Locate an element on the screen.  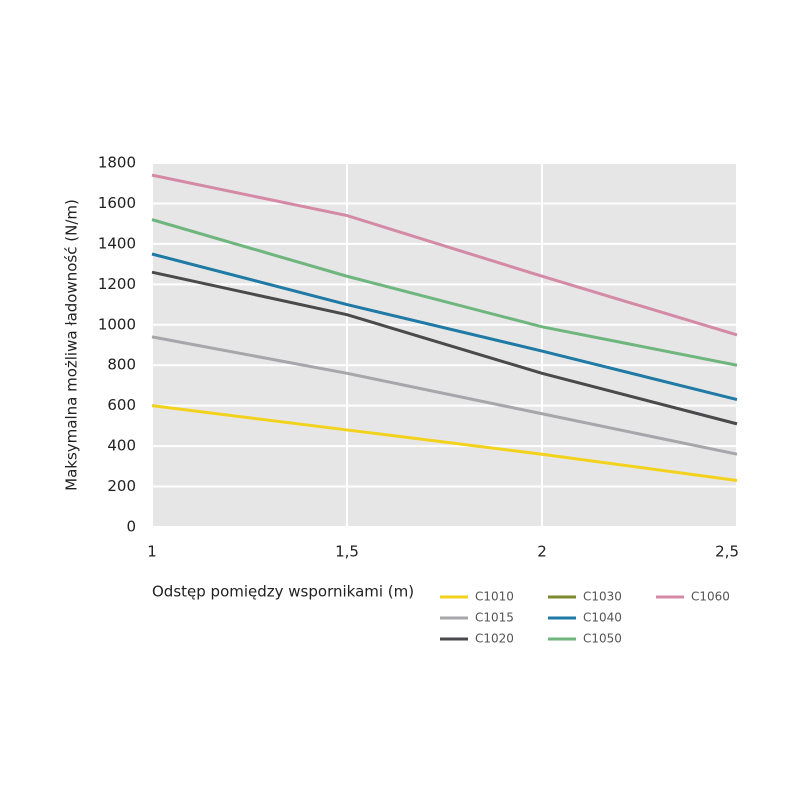
legend-label: C1040 is located at coordinates (602, 618).